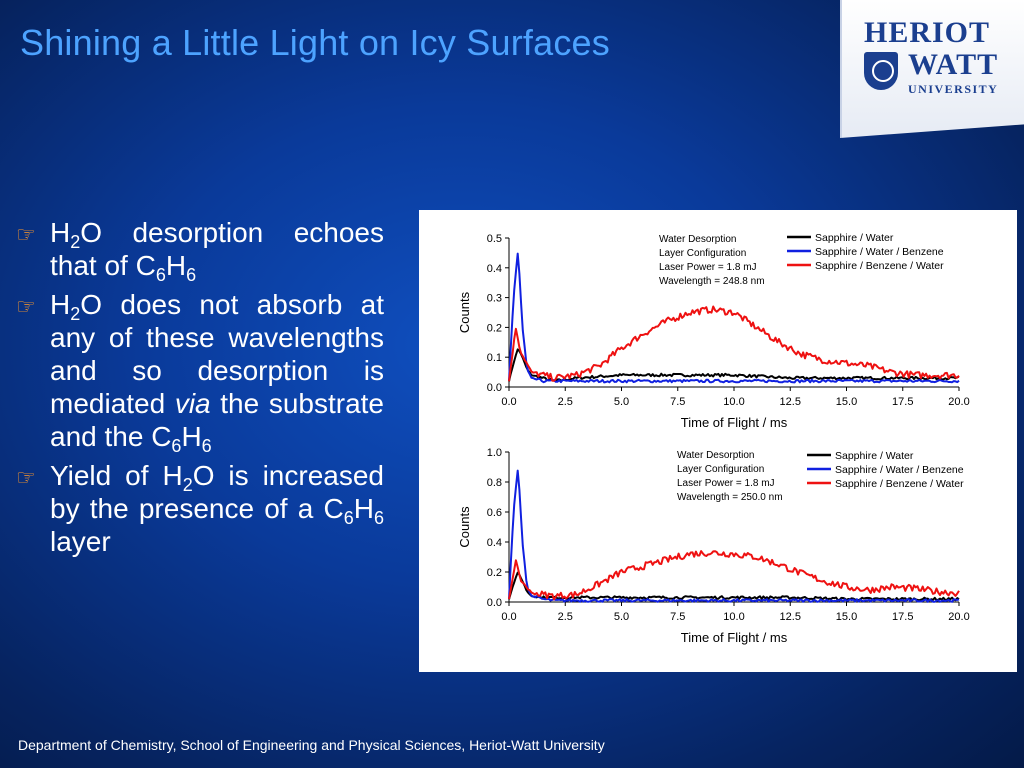 The height and width of the screenshot is (768, 1024). What do you see at coordinates (494, 513) in the screenshot?
I see `y-tick-label: 0.6` at bounding box center [494, 513].